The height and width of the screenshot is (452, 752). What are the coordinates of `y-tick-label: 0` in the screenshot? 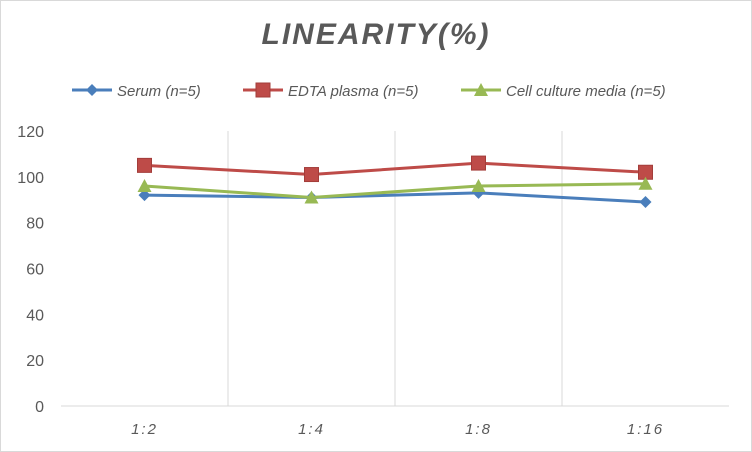 It's located at (39, 407).